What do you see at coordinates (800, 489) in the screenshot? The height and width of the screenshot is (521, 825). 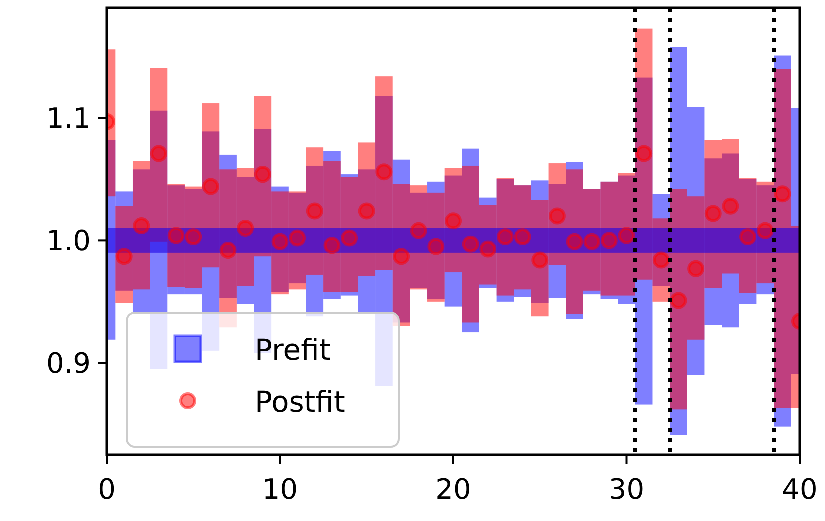 I see `x-tick-label: 40` at bounding box center [800, 489].